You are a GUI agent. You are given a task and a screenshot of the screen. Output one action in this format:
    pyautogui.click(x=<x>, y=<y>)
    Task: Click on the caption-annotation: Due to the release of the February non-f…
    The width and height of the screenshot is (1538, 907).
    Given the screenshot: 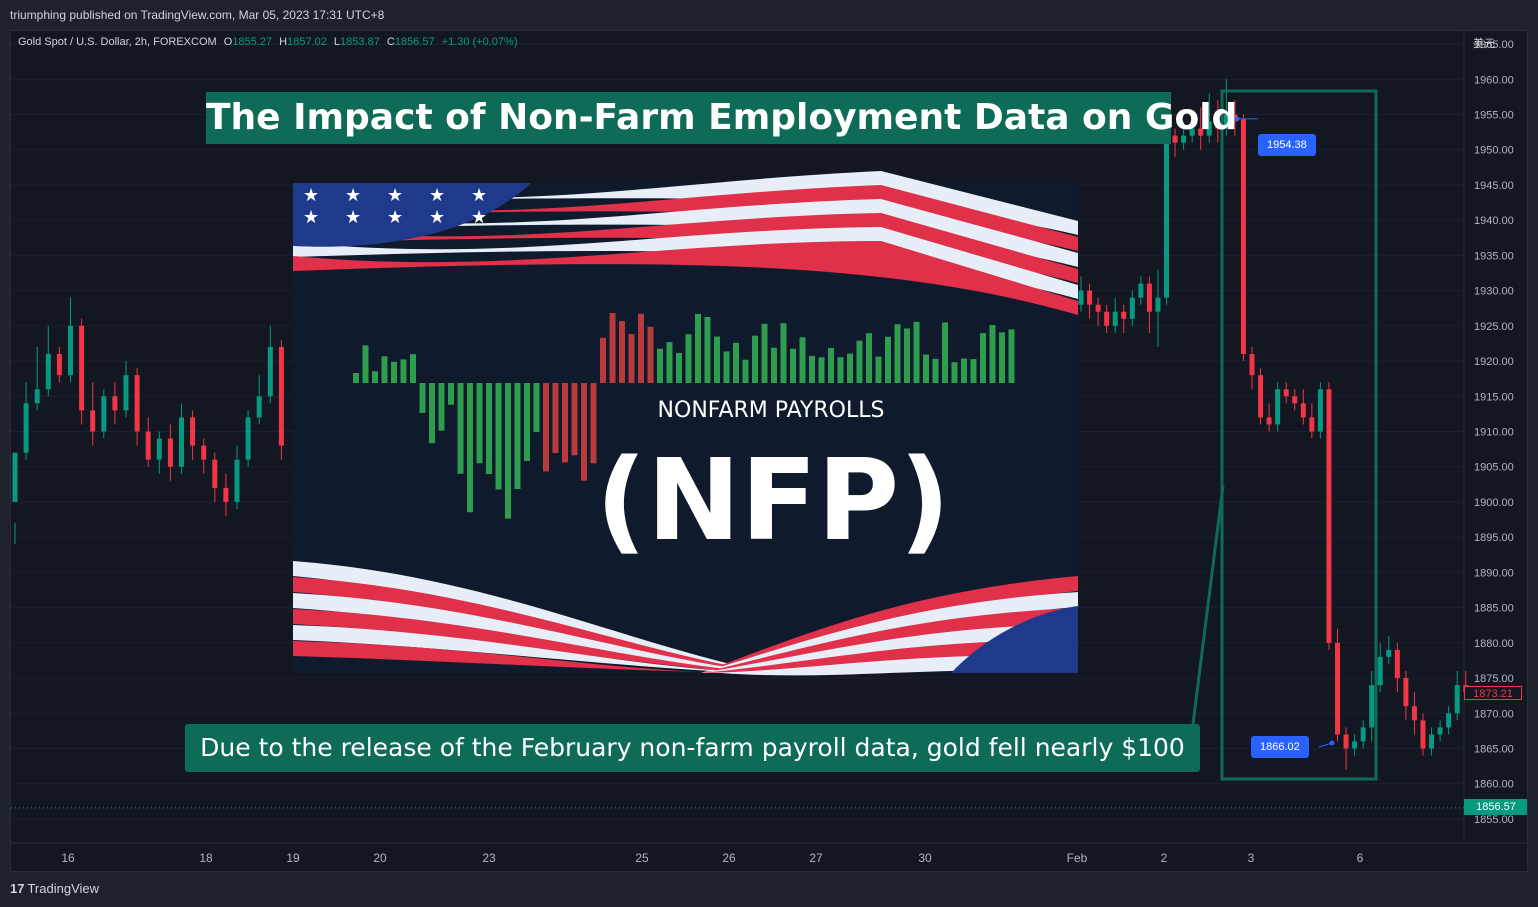 What is the action you would take?
    pyautogui.click(x=692, y=748)
    